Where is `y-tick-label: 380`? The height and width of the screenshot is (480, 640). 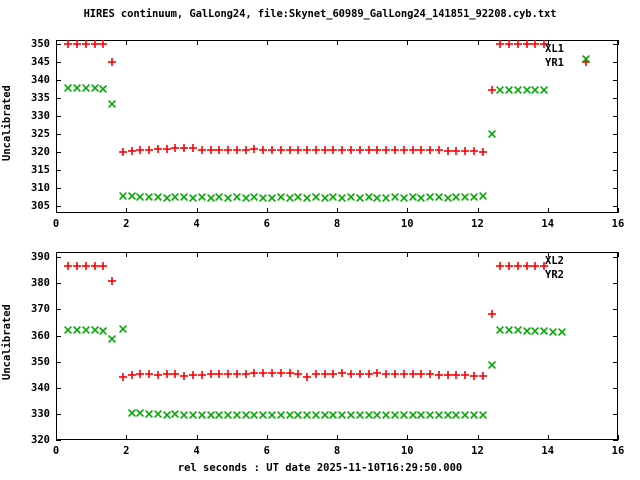 y-tick-label: 380 is located at coordinates (40, 283).